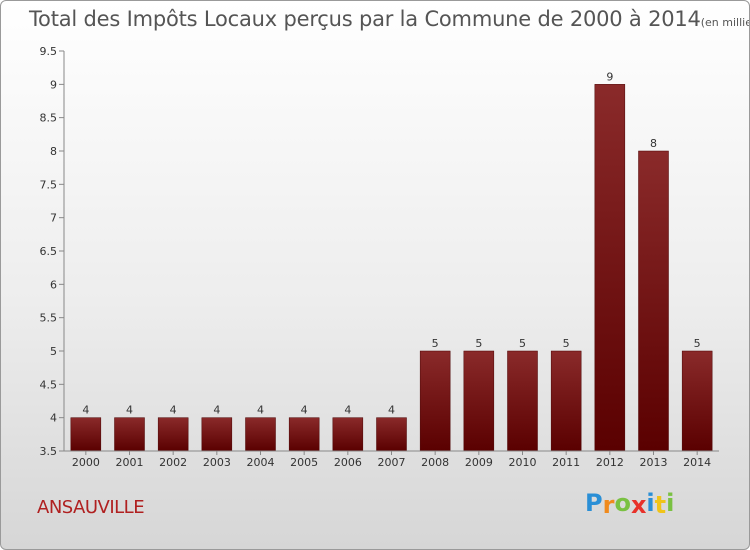 The image size is (750, 550). What do you see at coordinates (479, 462) in the screenshot?
I see `x-tick-label: 2009` at bounding box center [479, 462].